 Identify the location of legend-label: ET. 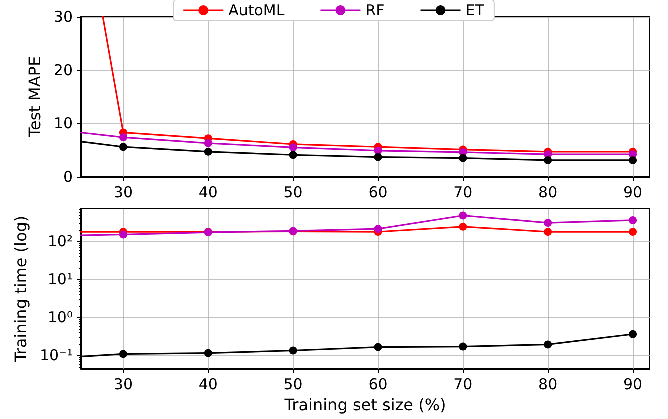
(476, 11).